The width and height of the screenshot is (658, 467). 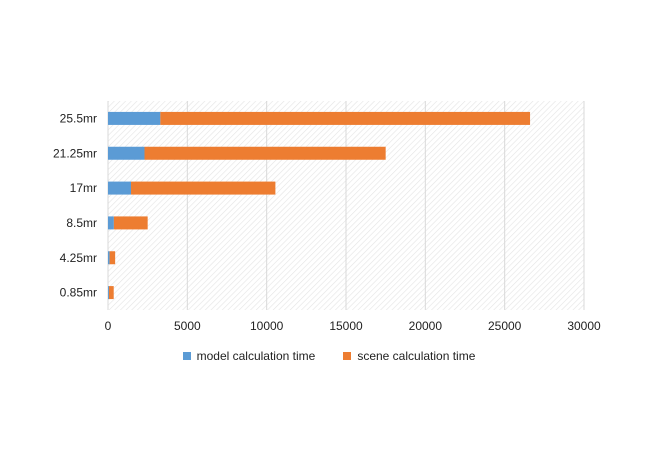 What do you see at coordinates (78, 293) in the screenshot?
I see `y-tick-label: 0.85mr` at bounding box center [78, 293].